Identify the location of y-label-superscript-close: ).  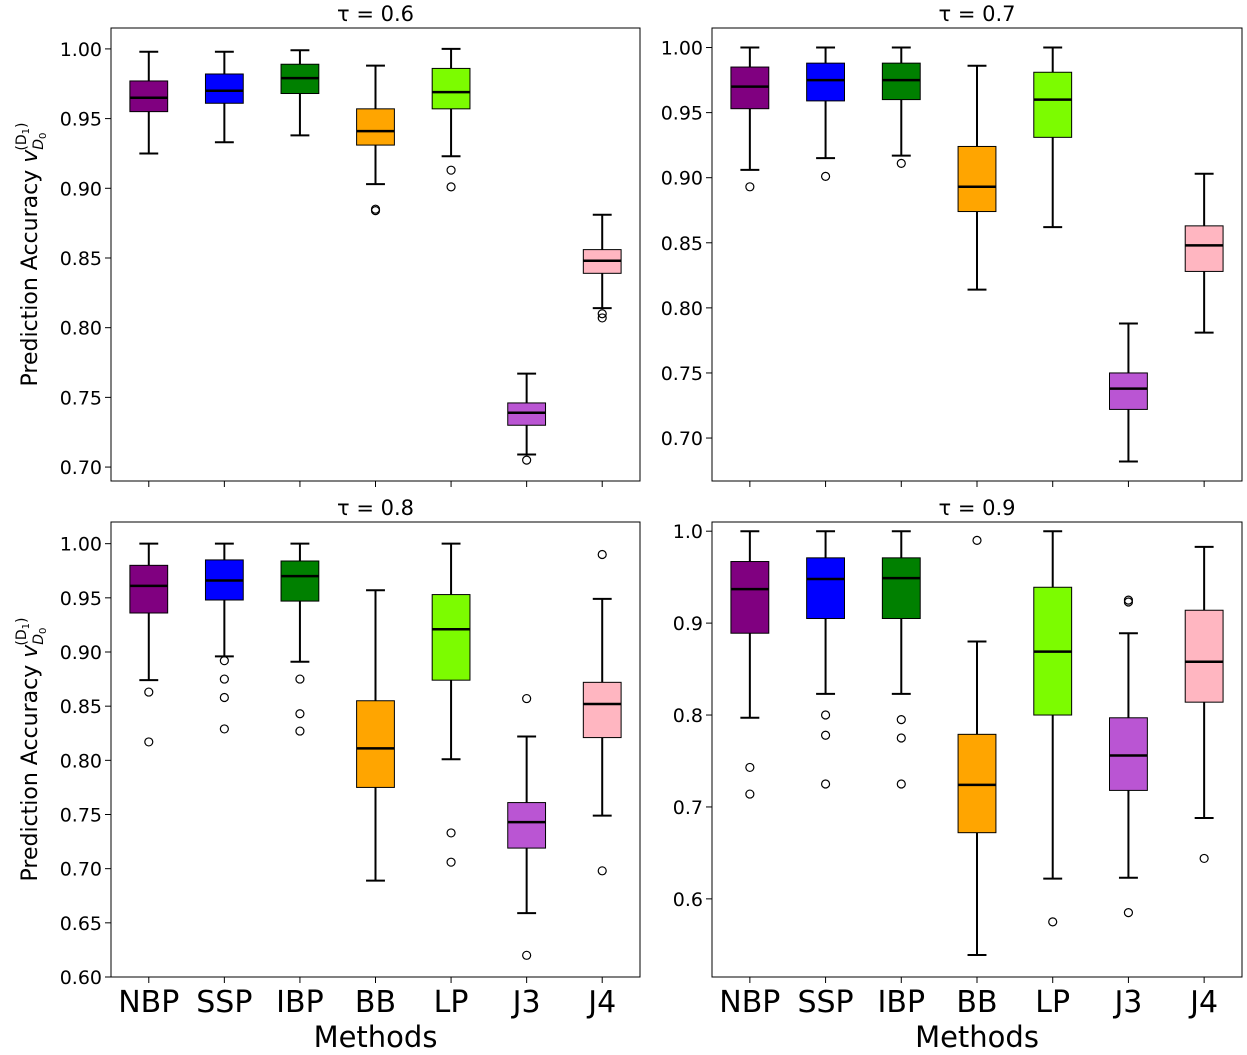
(22, 125).